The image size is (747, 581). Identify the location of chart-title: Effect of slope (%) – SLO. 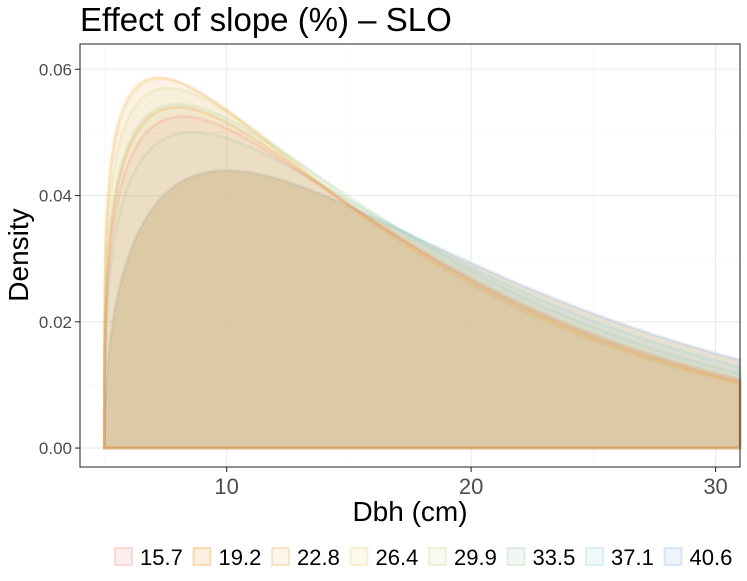
(266, 19).